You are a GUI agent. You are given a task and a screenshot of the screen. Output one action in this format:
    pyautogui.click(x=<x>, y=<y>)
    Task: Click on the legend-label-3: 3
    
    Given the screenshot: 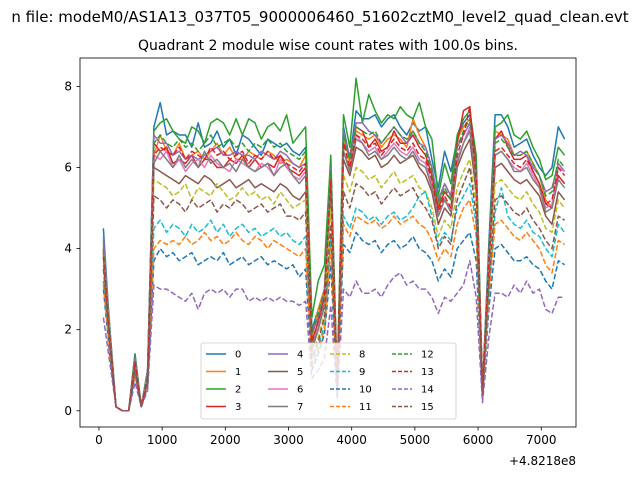 What is the action you would take?
    pyautogui.click(x=238, y=407)
    